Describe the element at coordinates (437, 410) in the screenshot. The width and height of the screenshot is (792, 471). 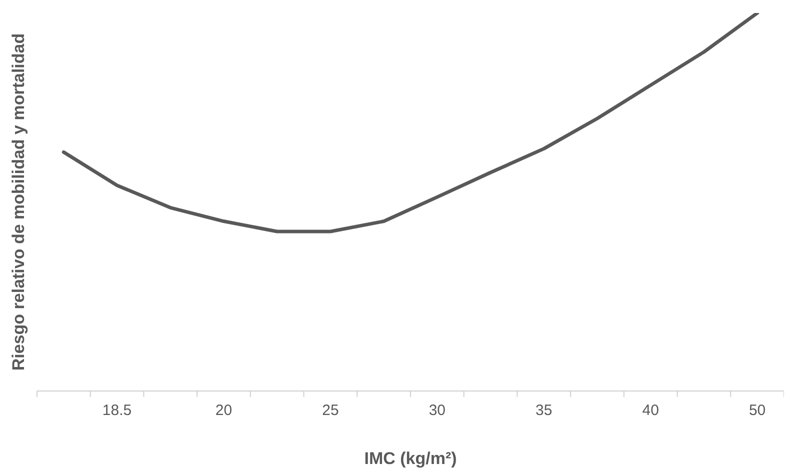
I see `x-tick-label: 30` at that location.